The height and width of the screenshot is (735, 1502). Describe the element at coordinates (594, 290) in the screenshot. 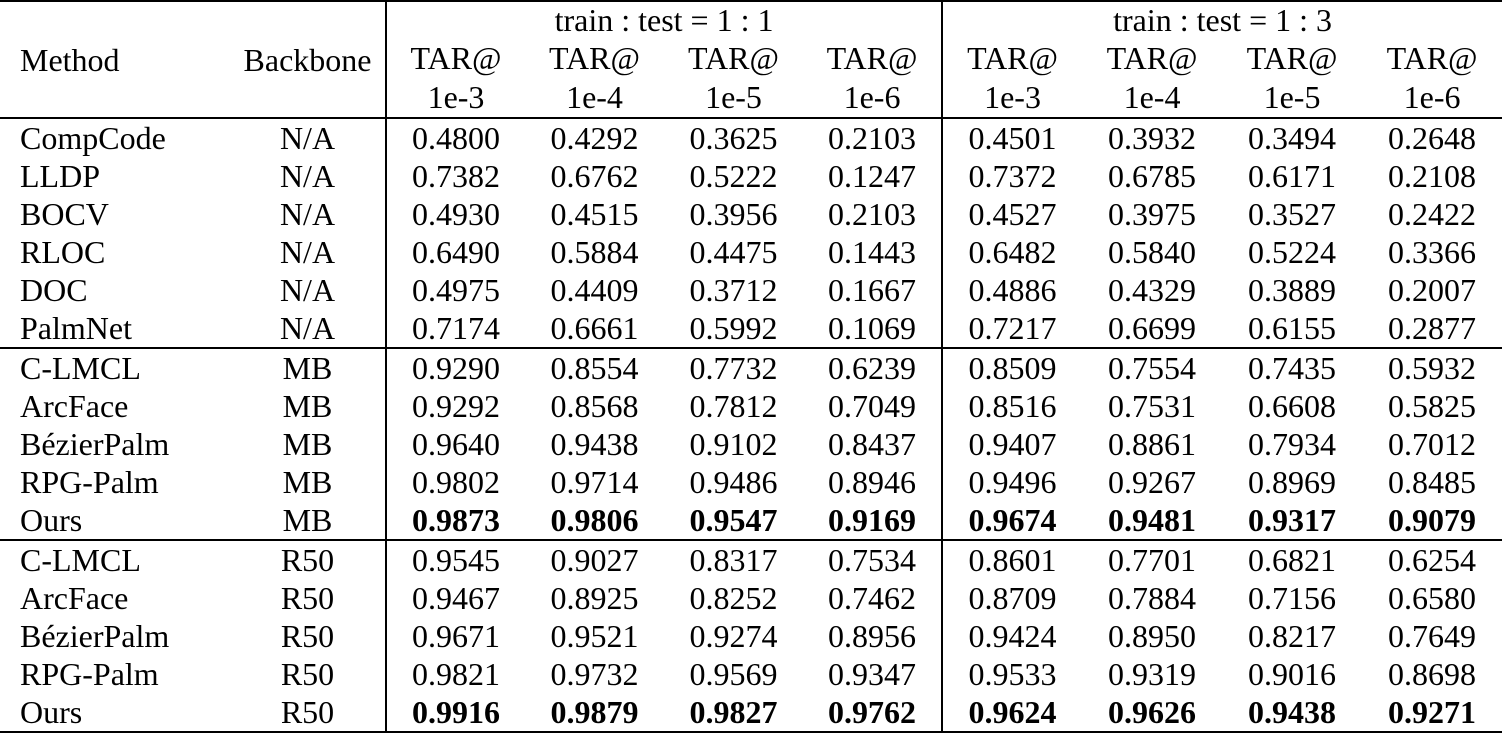

I see `value-cell: 0.4409` at that location.